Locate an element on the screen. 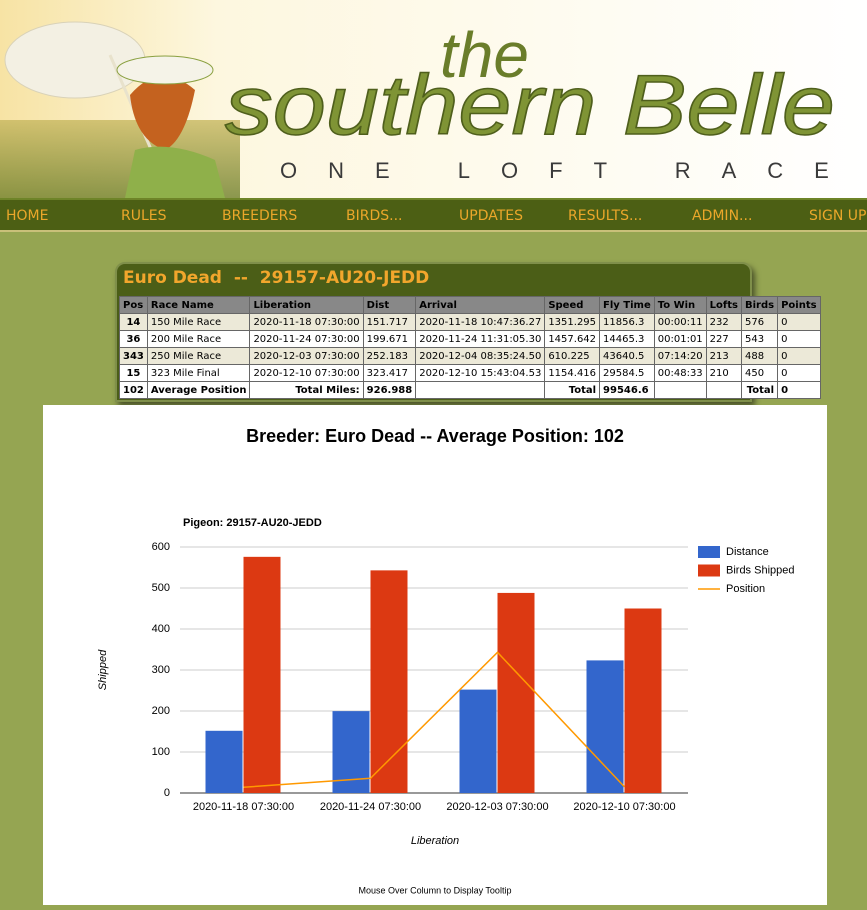  cell: 450 is located at coordinates (759, 373).